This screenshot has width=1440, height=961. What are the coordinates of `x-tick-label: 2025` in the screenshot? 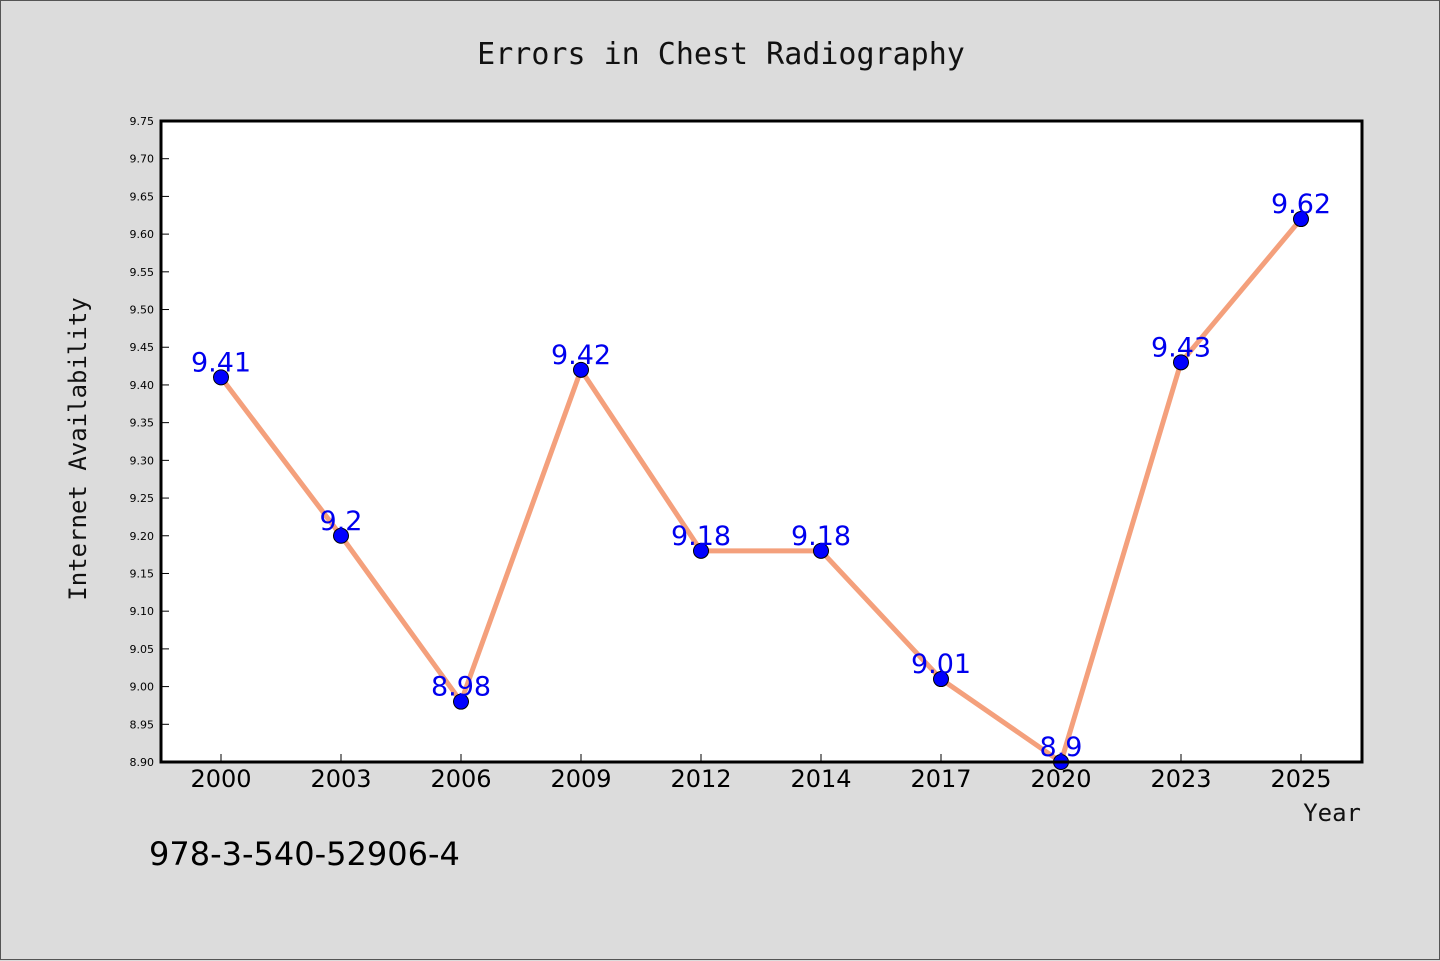 It's located at (1300, 779).